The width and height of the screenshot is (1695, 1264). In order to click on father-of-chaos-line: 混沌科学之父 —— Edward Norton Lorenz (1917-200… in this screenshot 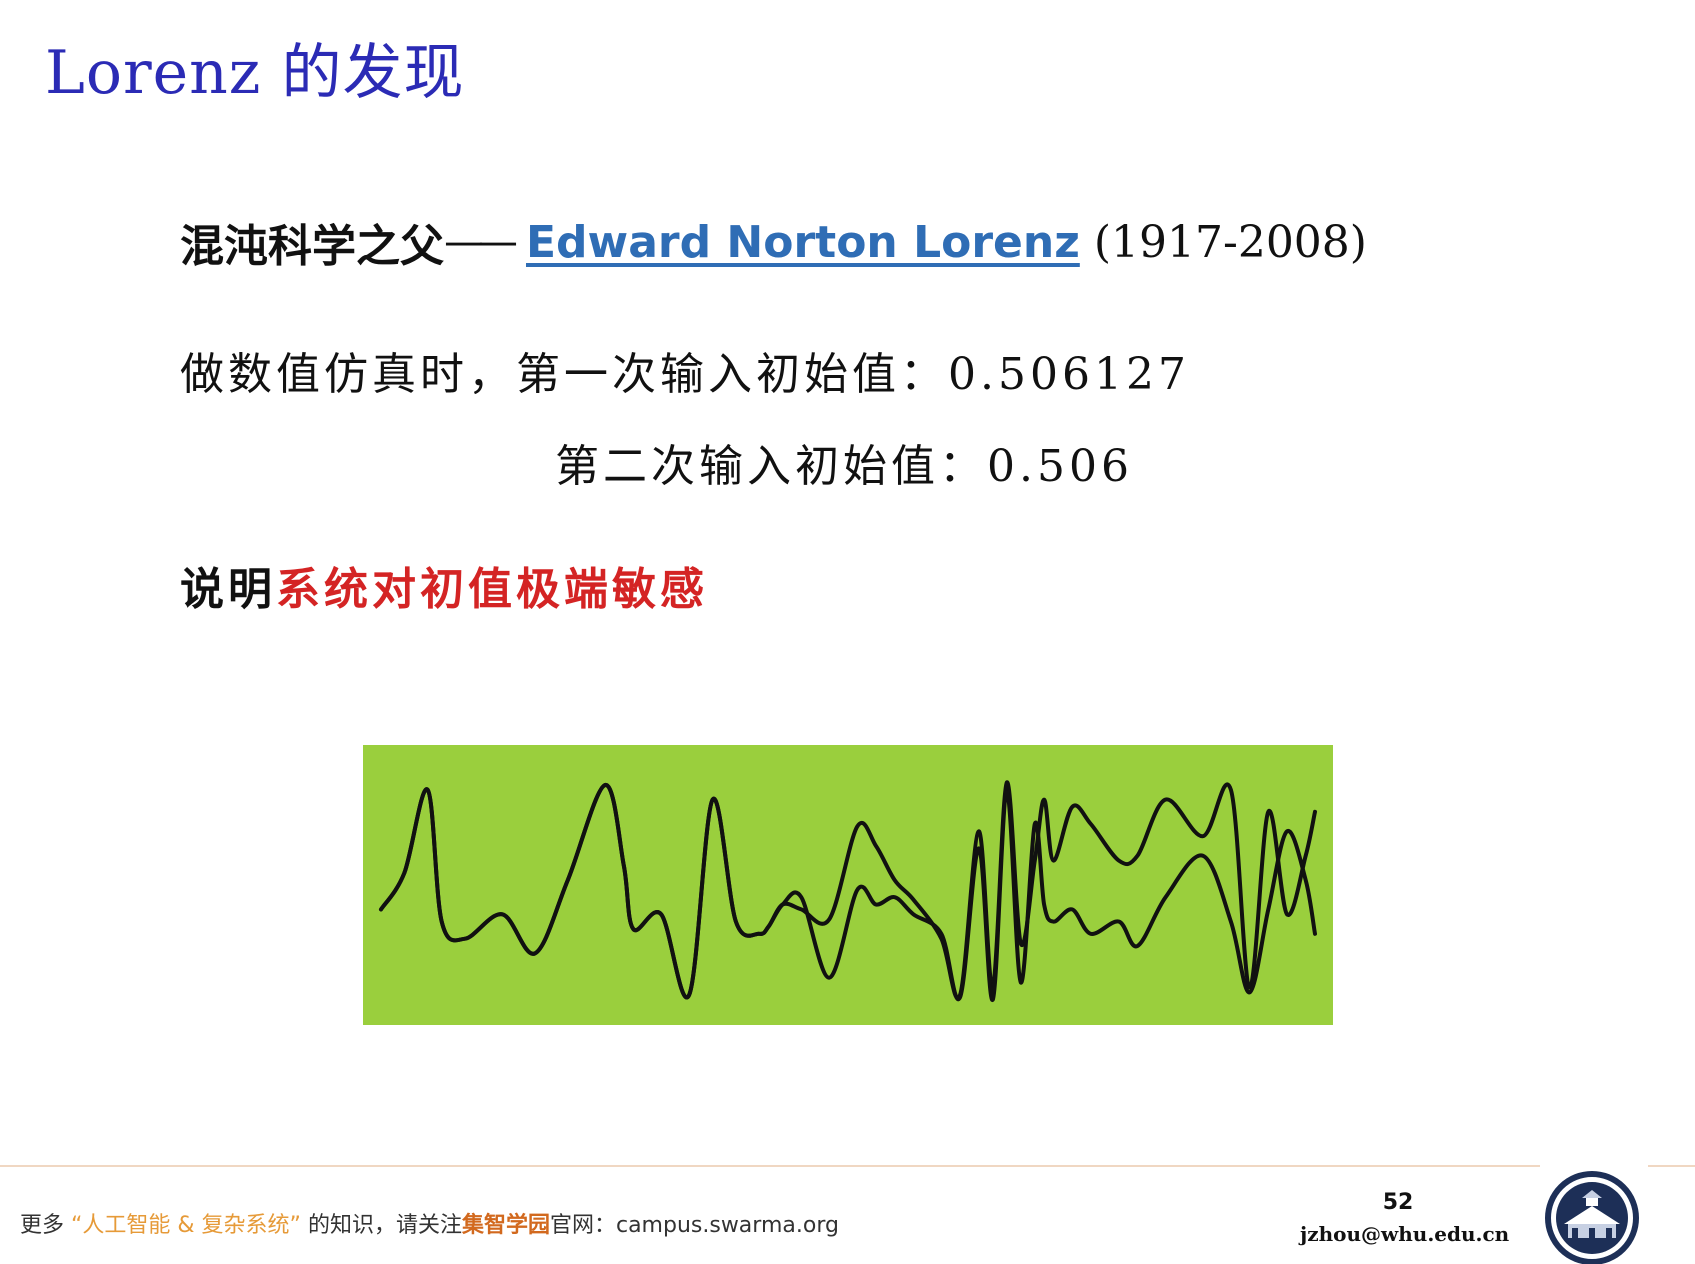, I will do `click(773, 242)`.